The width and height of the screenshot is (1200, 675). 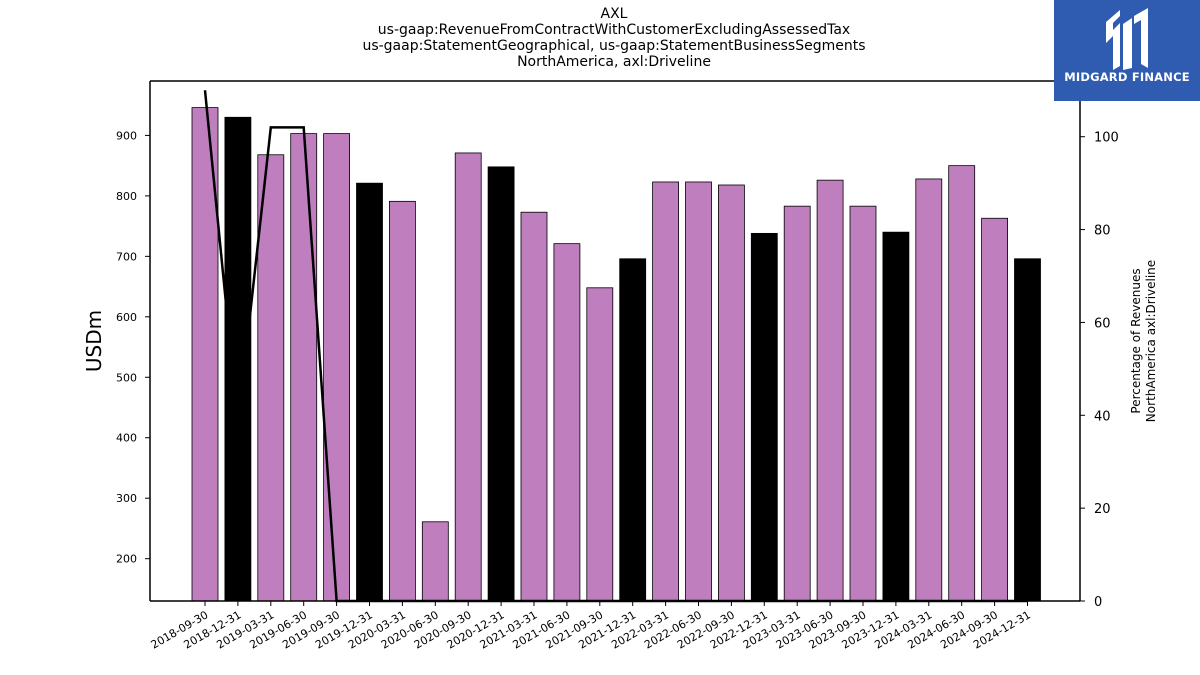 What do you see at coordinates (614, 14) in the screenshot?
I see `chart-title: AXL` at bounding box center [614, 14].